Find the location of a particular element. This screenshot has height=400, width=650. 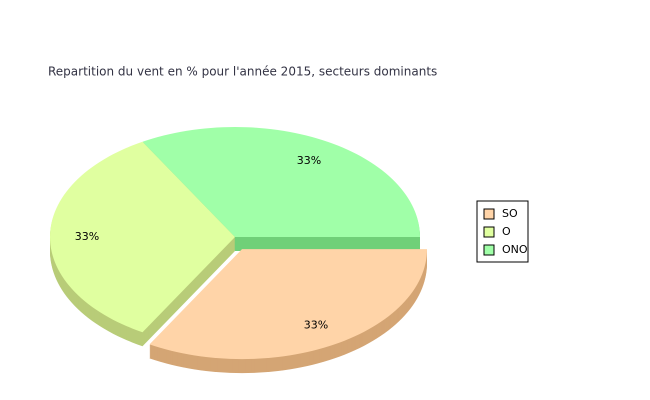

legend-label: O is located at coordinates (506, 231).